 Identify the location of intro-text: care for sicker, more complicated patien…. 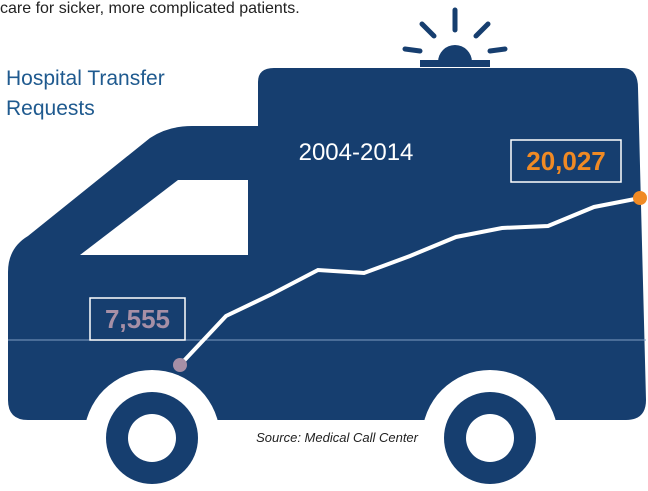
(150, 8).